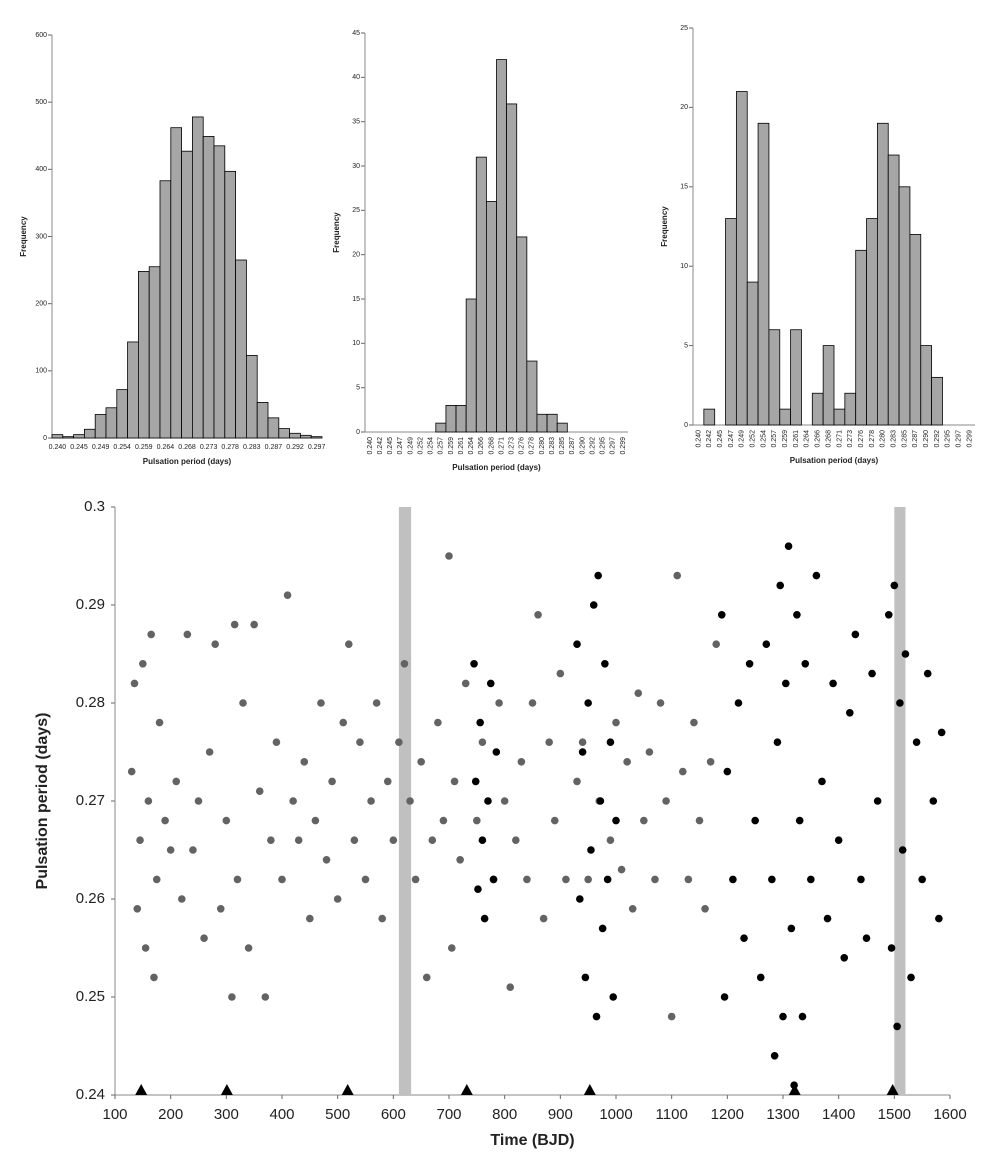  Describe the element at coordinates (949, 1114) in the screenshot. I see `x-tick-label: 1600` at that location.